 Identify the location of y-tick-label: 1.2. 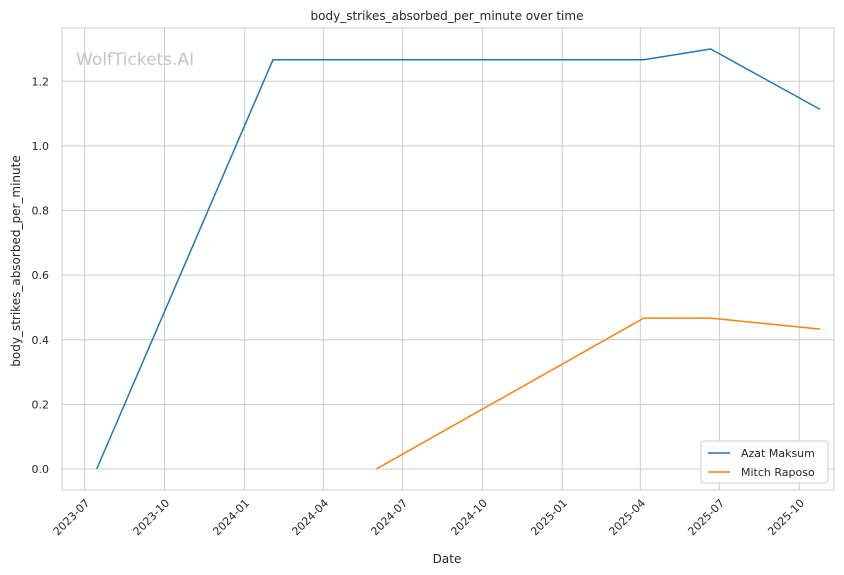
(41, 81).